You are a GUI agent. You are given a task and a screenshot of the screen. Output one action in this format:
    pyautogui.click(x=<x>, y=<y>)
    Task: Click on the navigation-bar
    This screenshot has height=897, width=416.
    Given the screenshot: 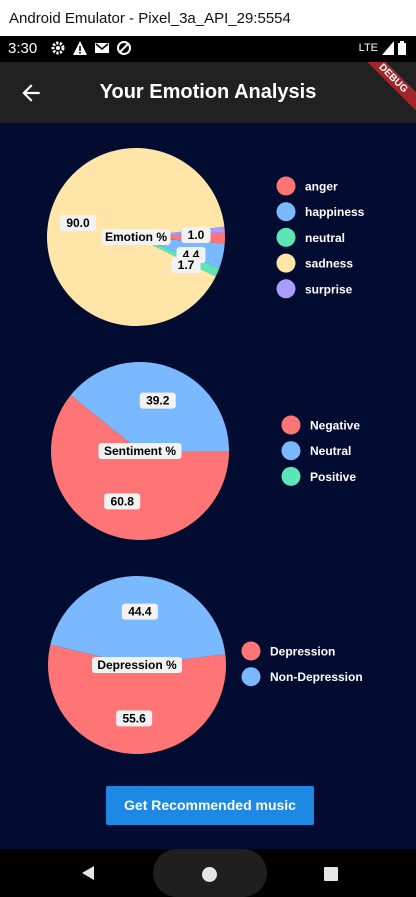 What is the action you would take?
    pyautogui.click(x=208, y=873)
    